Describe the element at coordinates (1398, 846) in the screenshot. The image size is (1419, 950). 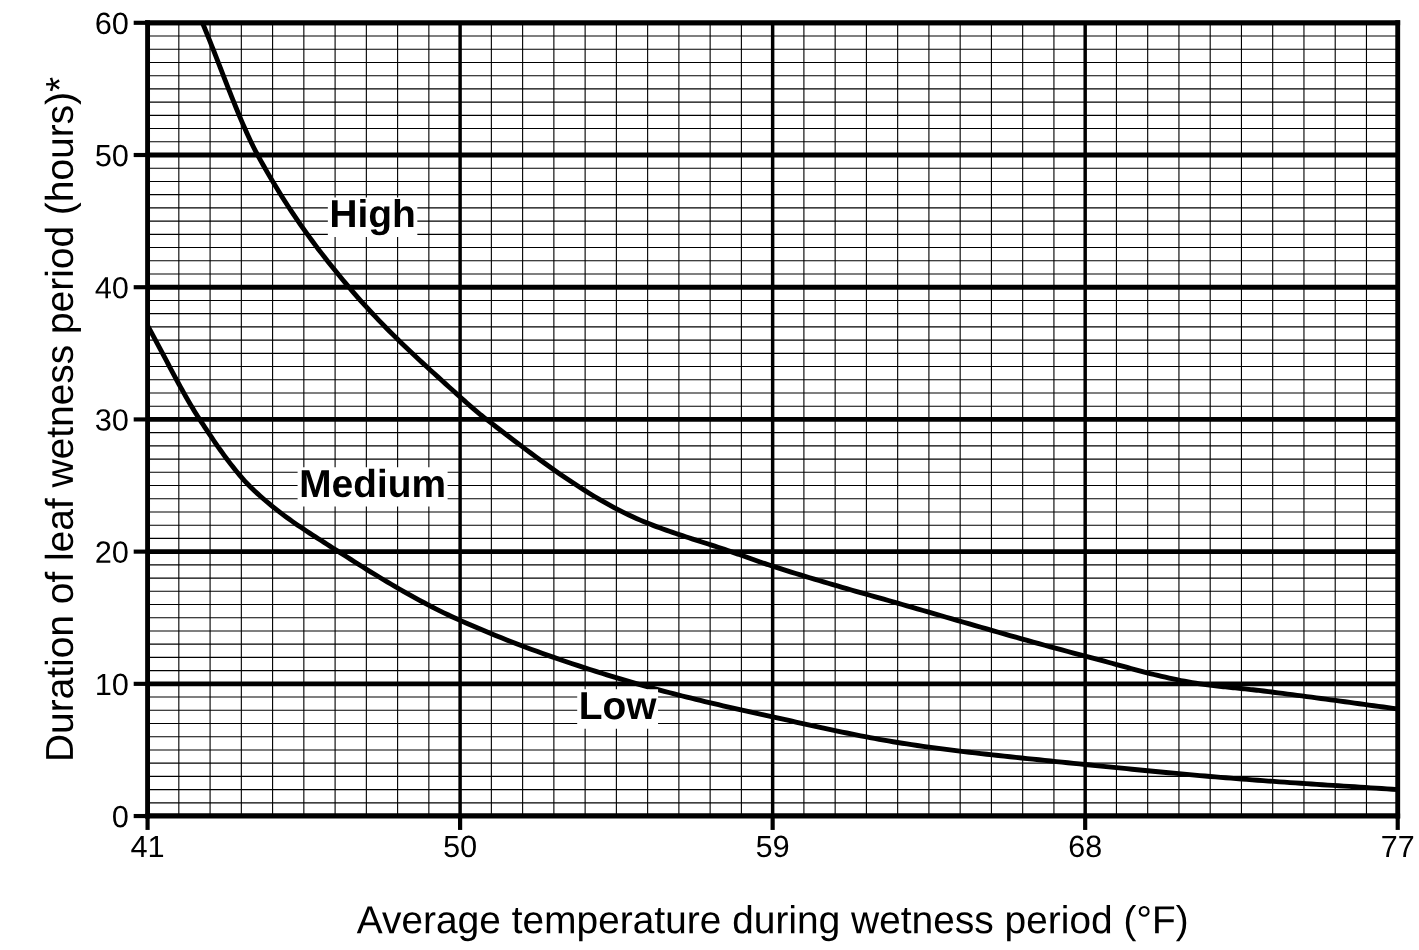
I see `x-tick-label: 77` at that location.